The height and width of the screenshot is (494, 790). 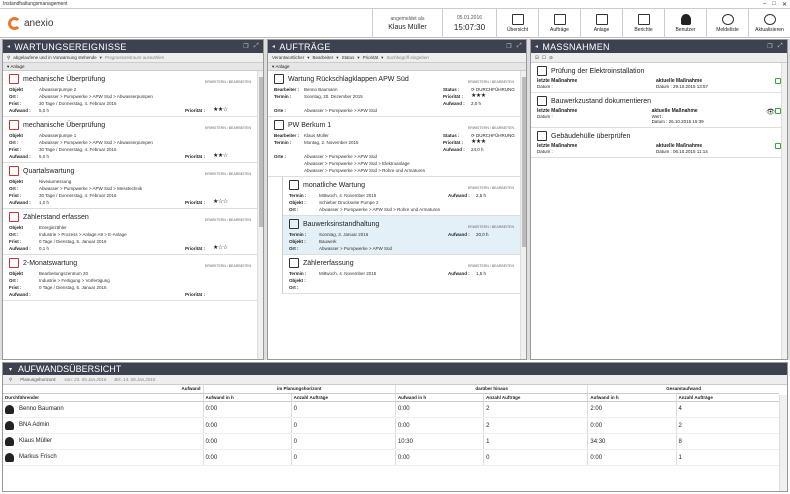 I want to click on table-row: Klaus Müller 0:00 0 10:30 1 34:30 8, so click(x=391, y=441).